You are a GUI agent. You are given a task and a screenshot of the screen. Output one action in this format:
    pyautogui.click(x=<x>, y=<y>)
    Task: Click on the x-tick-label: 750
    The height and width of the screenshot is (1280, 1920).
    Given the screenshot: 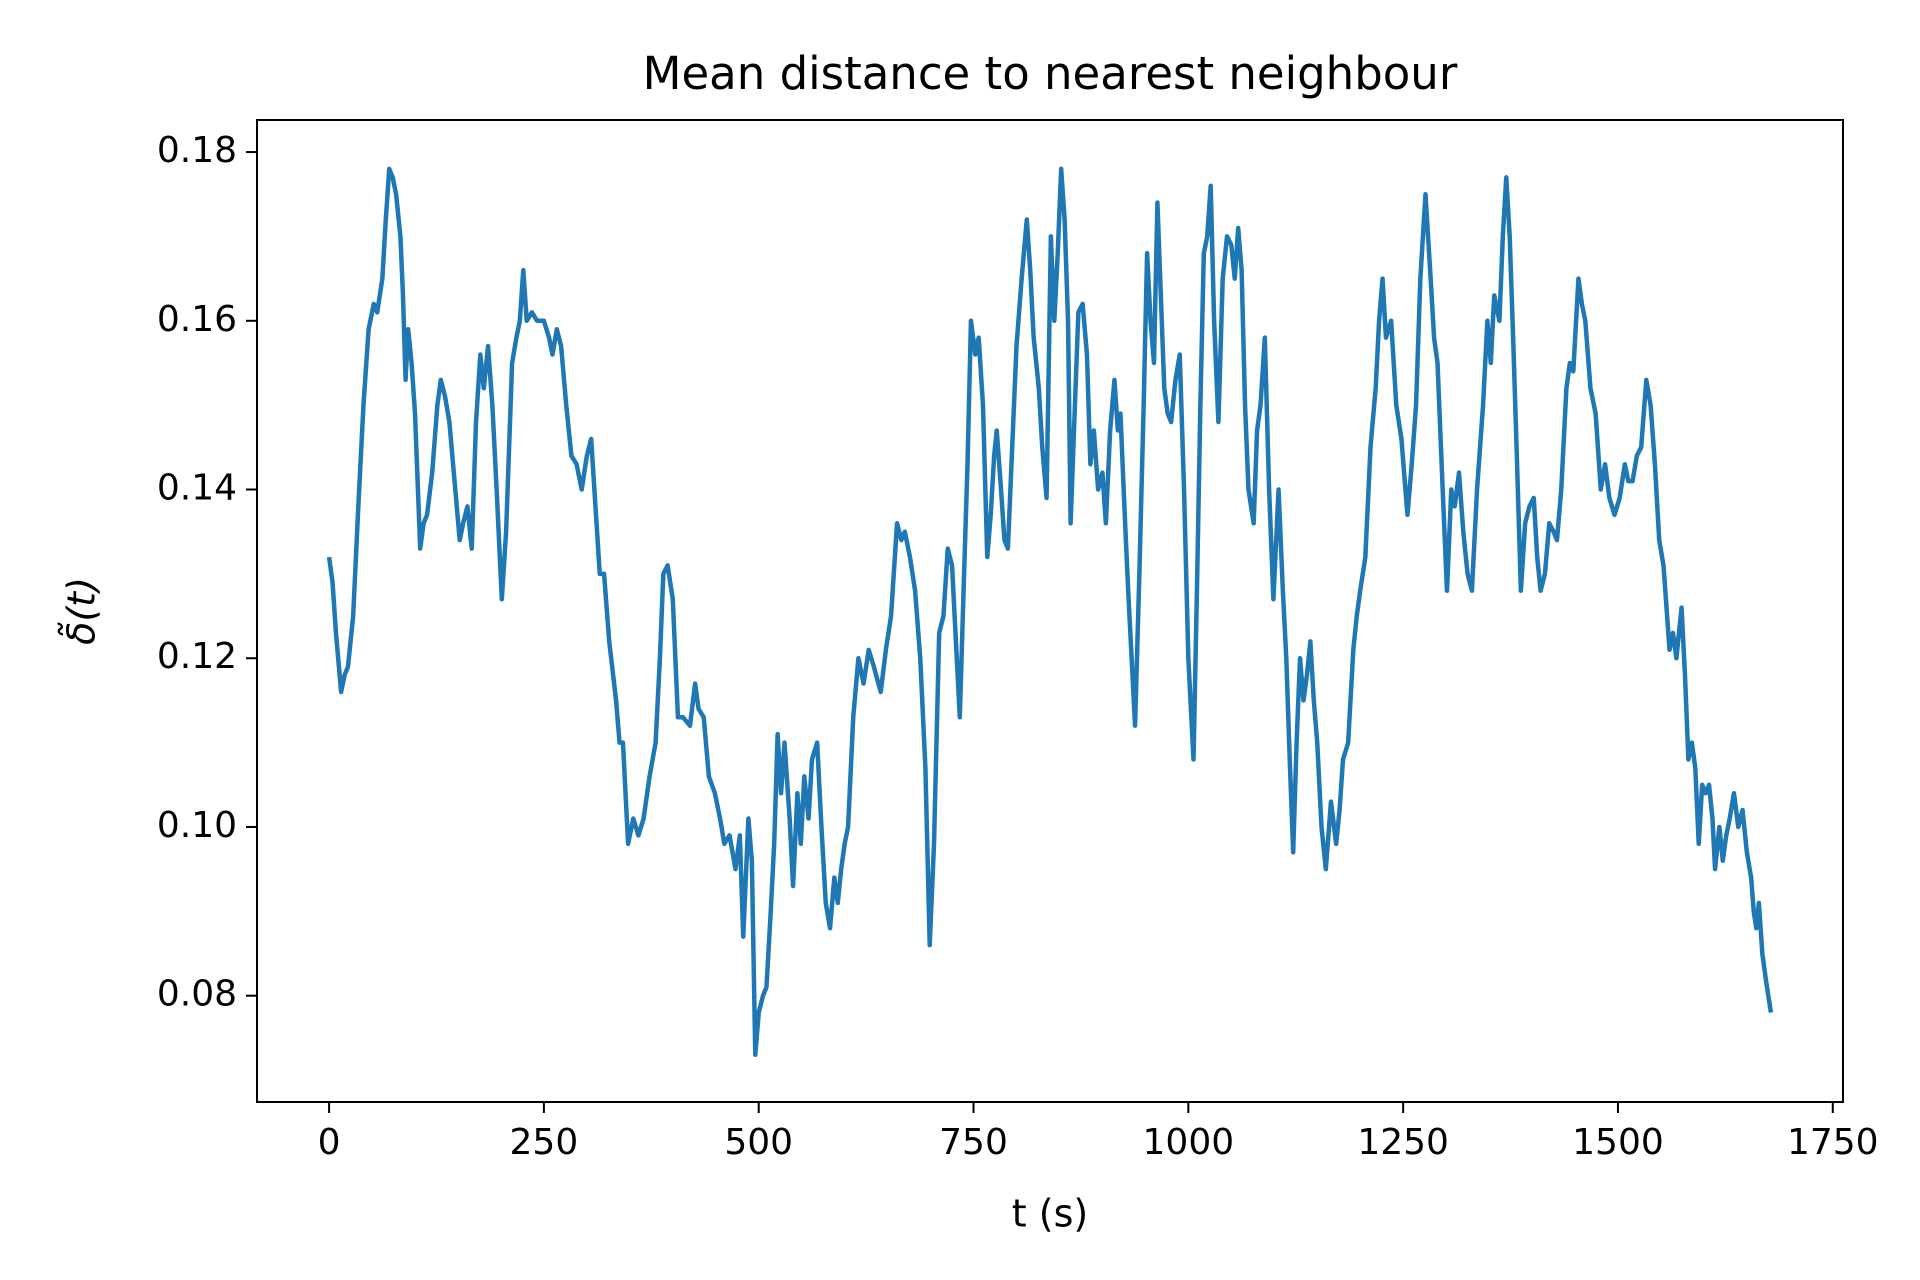 What is the action you would take?
    pyautogui.click(x=973, y=1142)
    